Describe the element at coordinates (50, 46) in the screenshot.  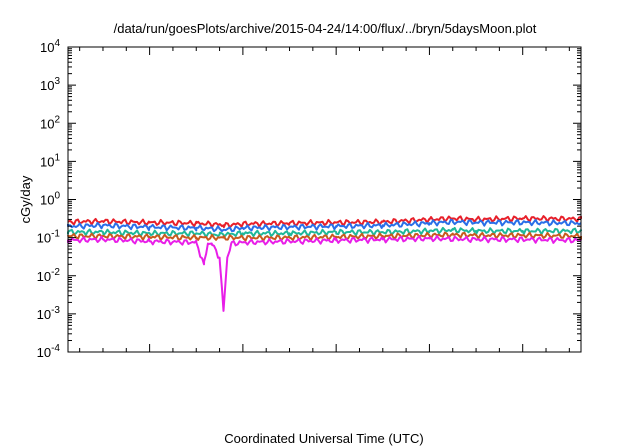
I see `y-tick-label: 10⁴` at that location.